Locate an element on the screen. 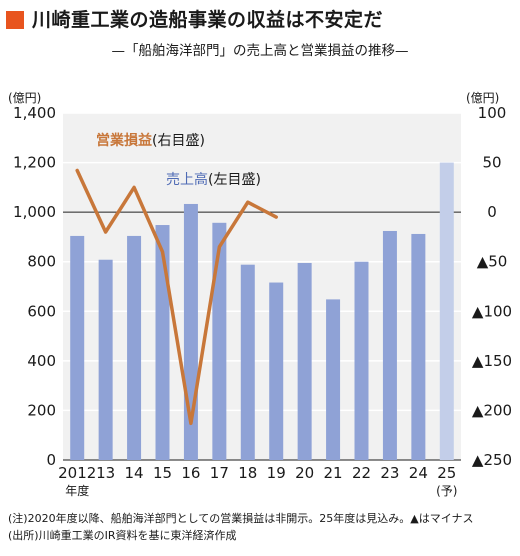  legend-profit: 営業損益(右目盛) is located at coordinates (150, 140).